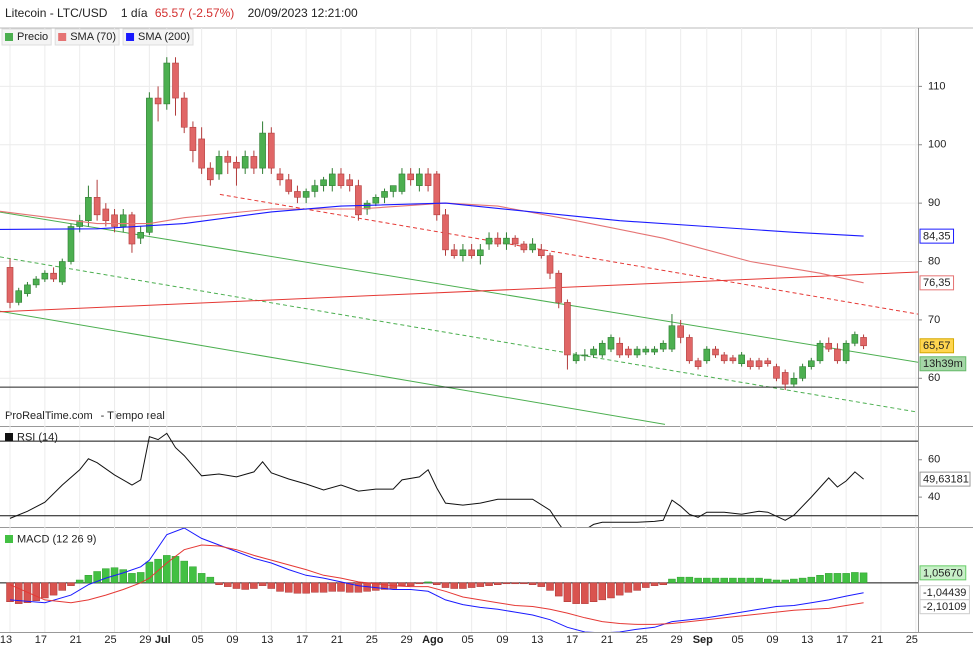 The image size is (973, 647). What do you see at coordinates (26, 37) in the screenshot?
I see `legend-bg` at bounding box center [26, 37].